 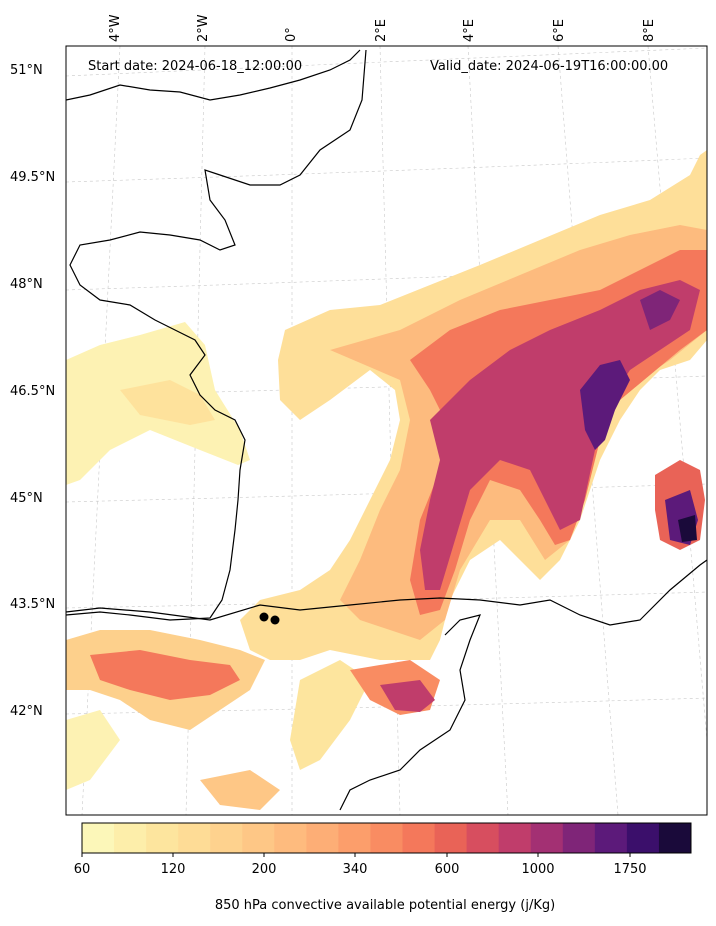 I want to click on colorbar-tick-label: 1750, so click(x=630, y=869).